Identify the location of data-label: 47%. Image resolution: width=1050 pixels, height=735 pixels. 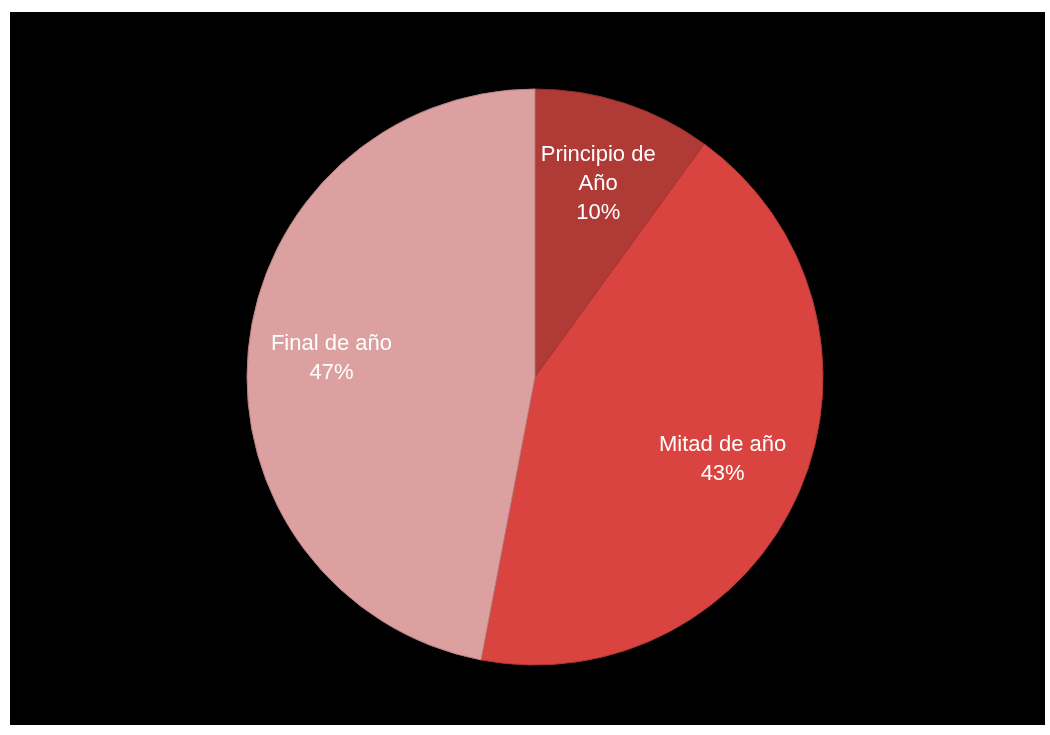
(331, 372).